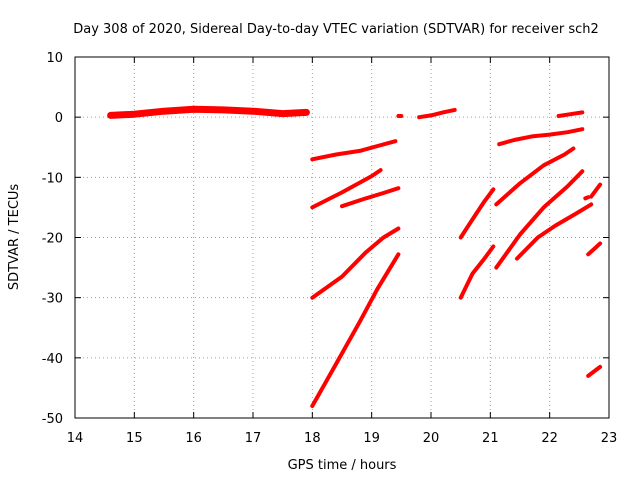 The image size is (640, 480). Describe the element at coordinates (609, 438) in the screenshot. I see `x-tick-label: 23` at that location.